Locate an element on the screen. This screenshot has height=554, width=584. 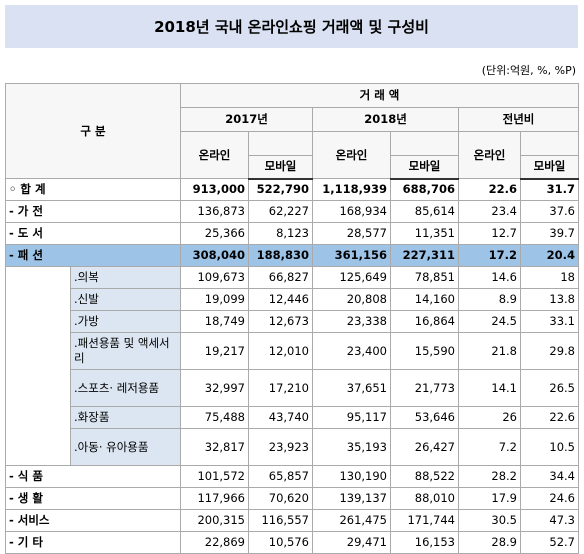
cell-value: 22,869 is located at coordinates (214, 542).